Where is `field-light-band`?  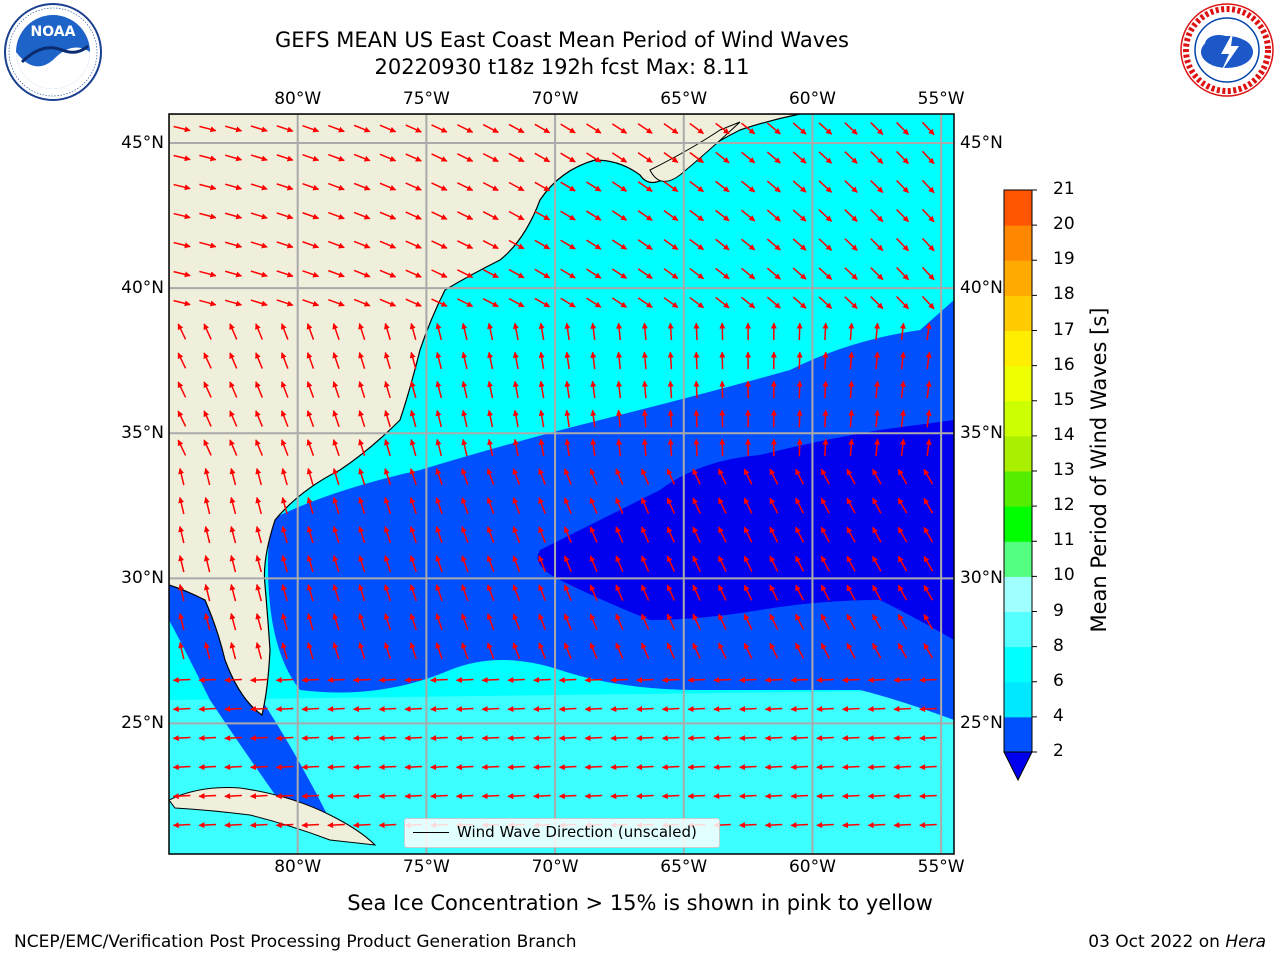 field-light-band is located at coordinates (561, 772).